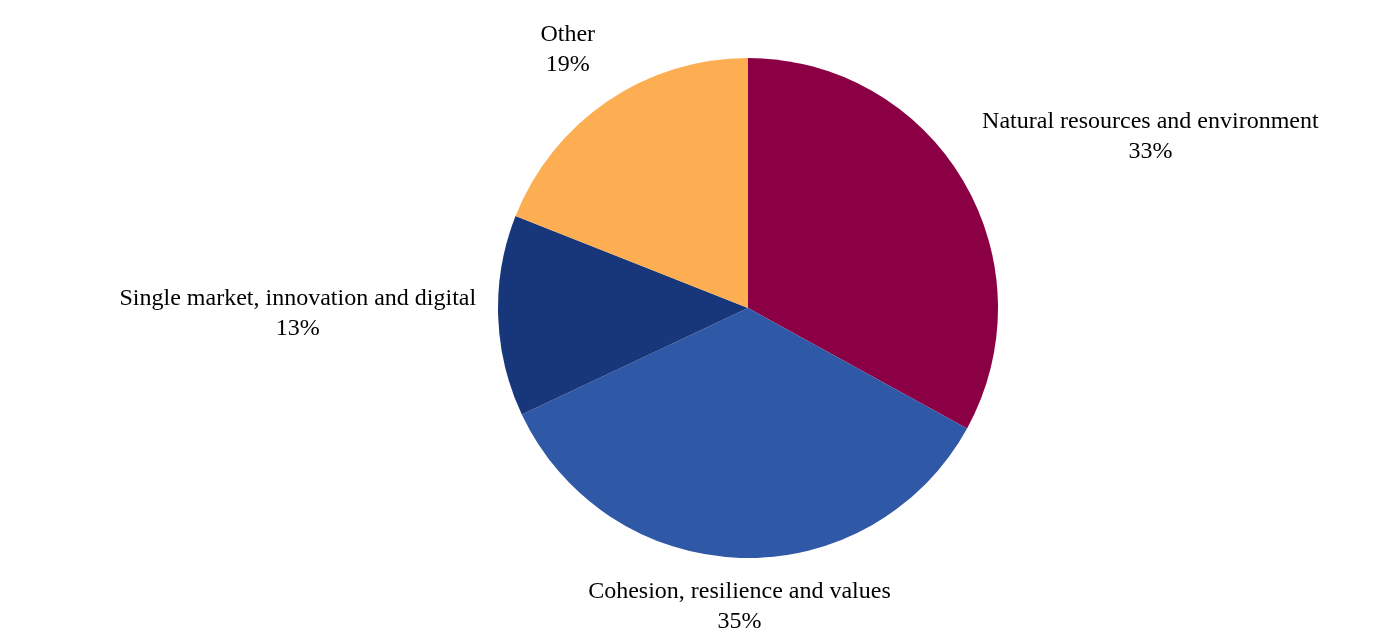 The height and width of the screenshot is (644, 1388). Describe the element at coordinates (298, 296) in the screenshot. I see `slice-label: Single market, innovation and digital` at that location.